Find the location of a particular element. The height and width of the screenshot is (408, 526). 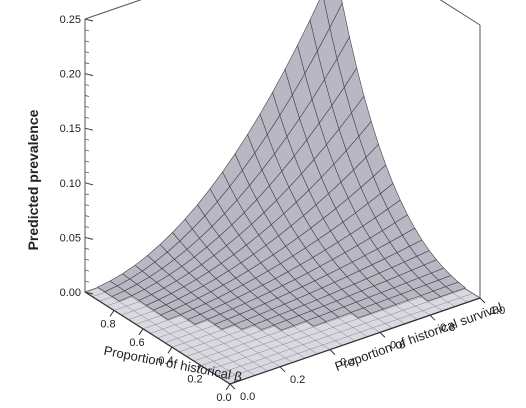

y-axis-ticks: 0.0 0.2 0.4 0.6 0.8 1.0 is located at coordinates (367, 350).